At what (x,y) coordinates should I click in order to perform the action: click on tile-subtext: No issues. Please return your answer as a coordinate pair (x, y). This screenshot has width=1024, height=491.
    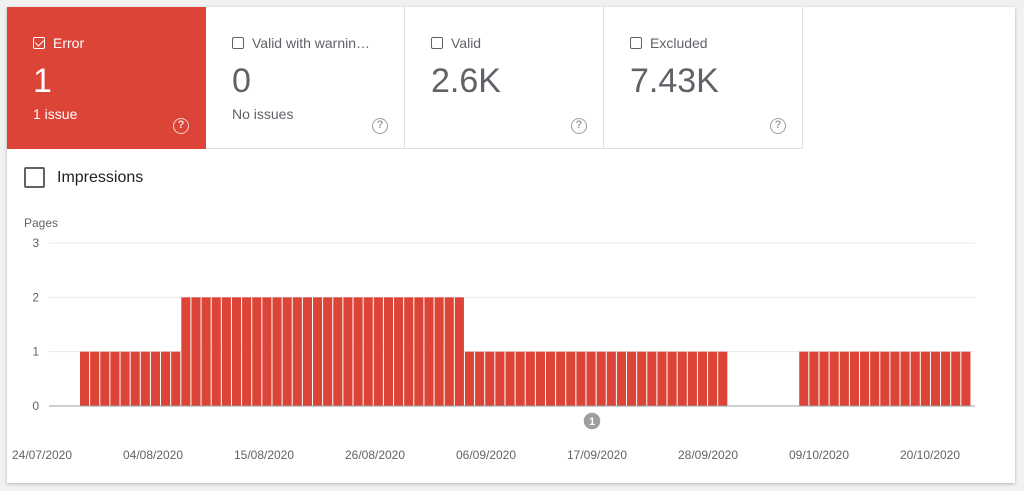
    Looking at the image, I should click on (263, 114).